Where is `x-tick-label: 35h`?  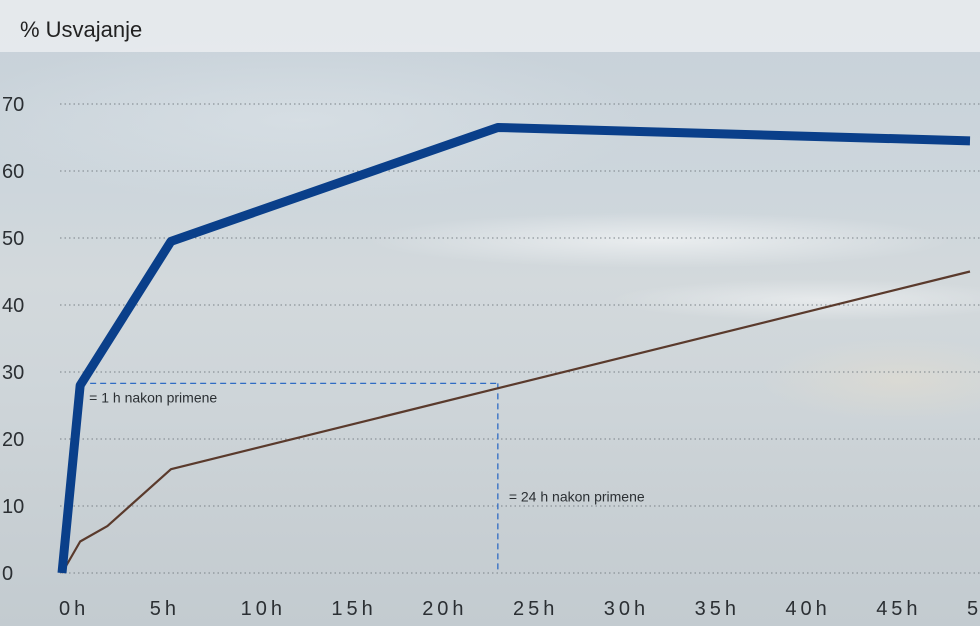 x-tick-label: 35h is located at coordinates (717, 609).